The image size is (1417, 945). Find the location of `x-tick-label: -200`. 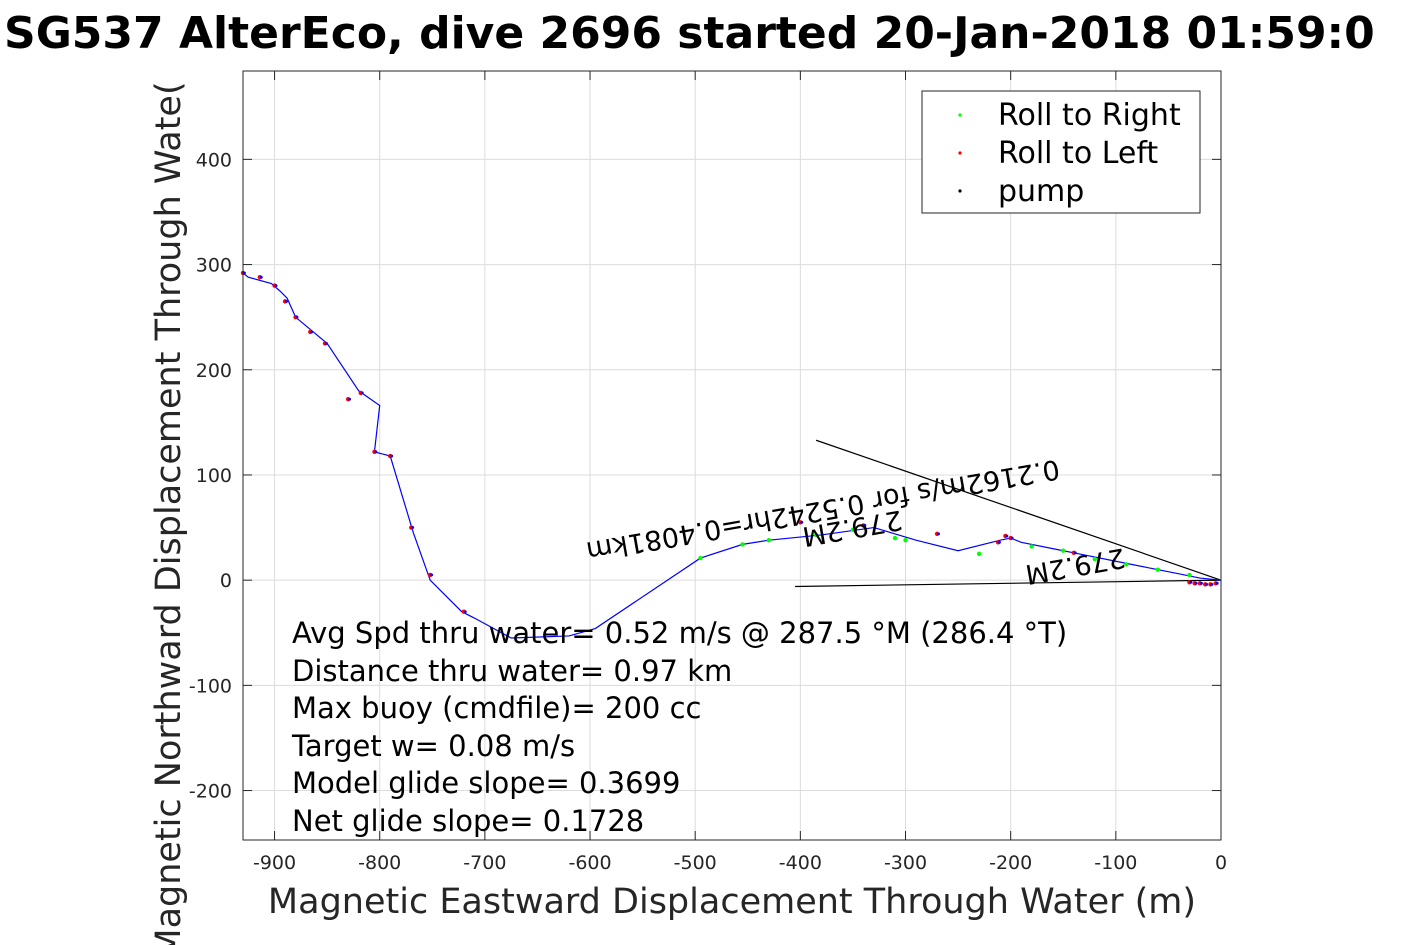

x-tick-label: -200 is located at coordinates (1010, 863).